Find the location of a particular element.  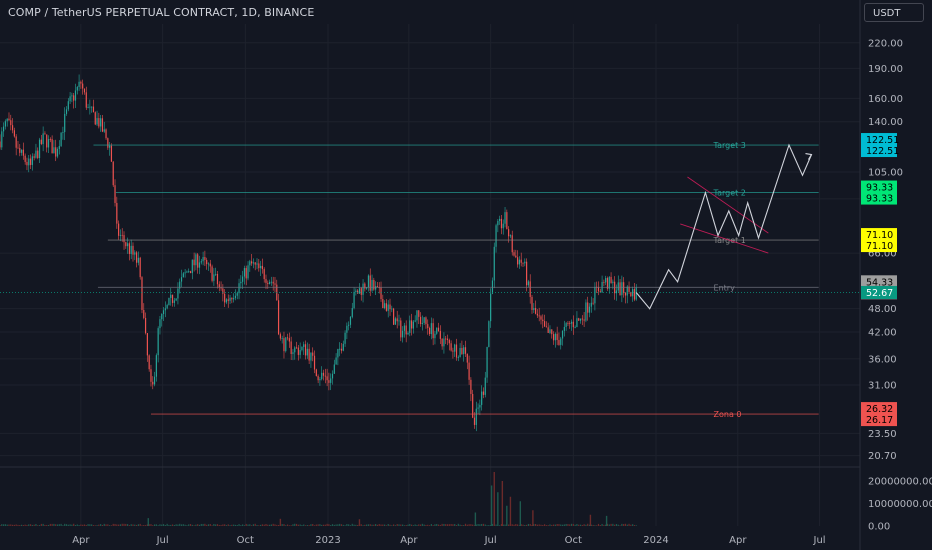

current-price-tag is located at coordinates (879, 292).